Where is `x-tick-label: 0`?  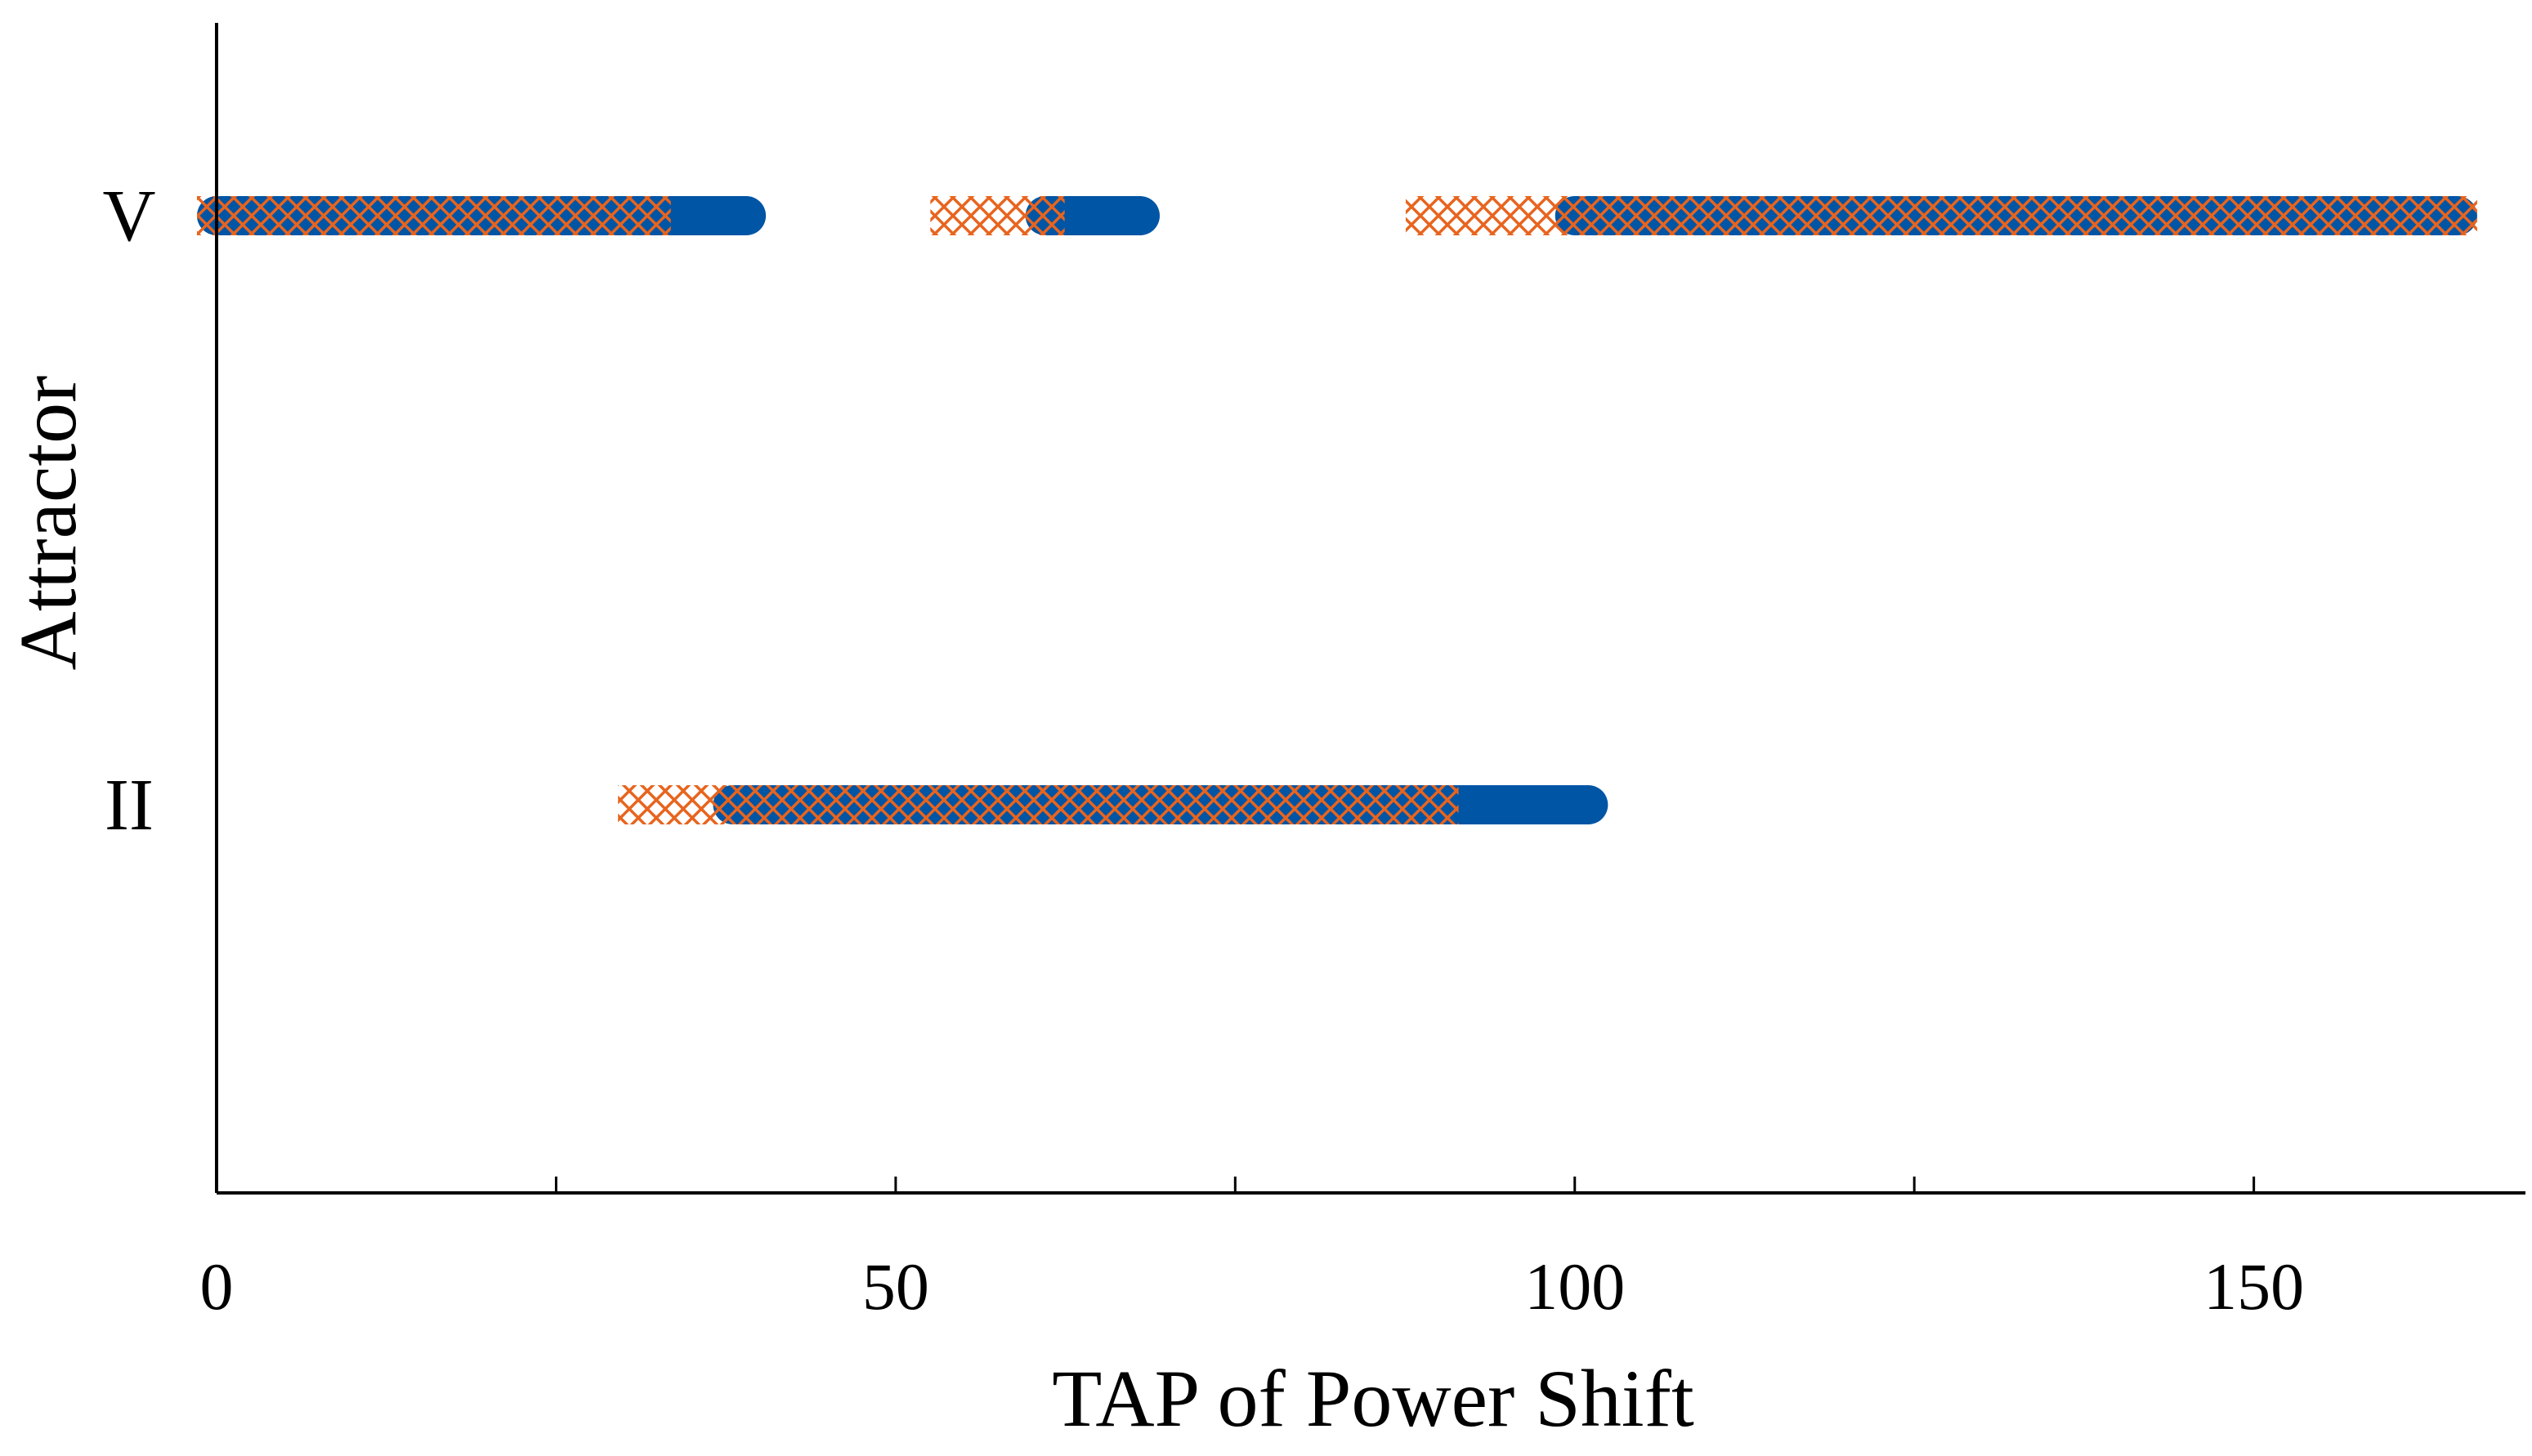 x-tick-label: 0 is located at coordinates (217, 1286).